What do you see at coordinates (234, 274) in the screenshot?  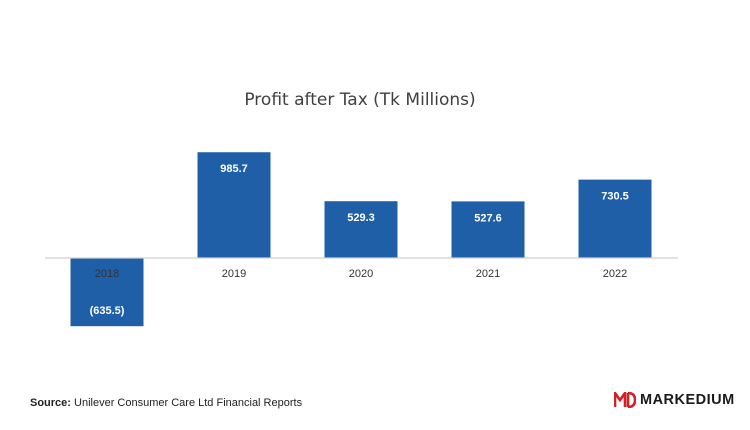 I see `x-tick-label-2019: 2019` at bounding box center [234, 274].